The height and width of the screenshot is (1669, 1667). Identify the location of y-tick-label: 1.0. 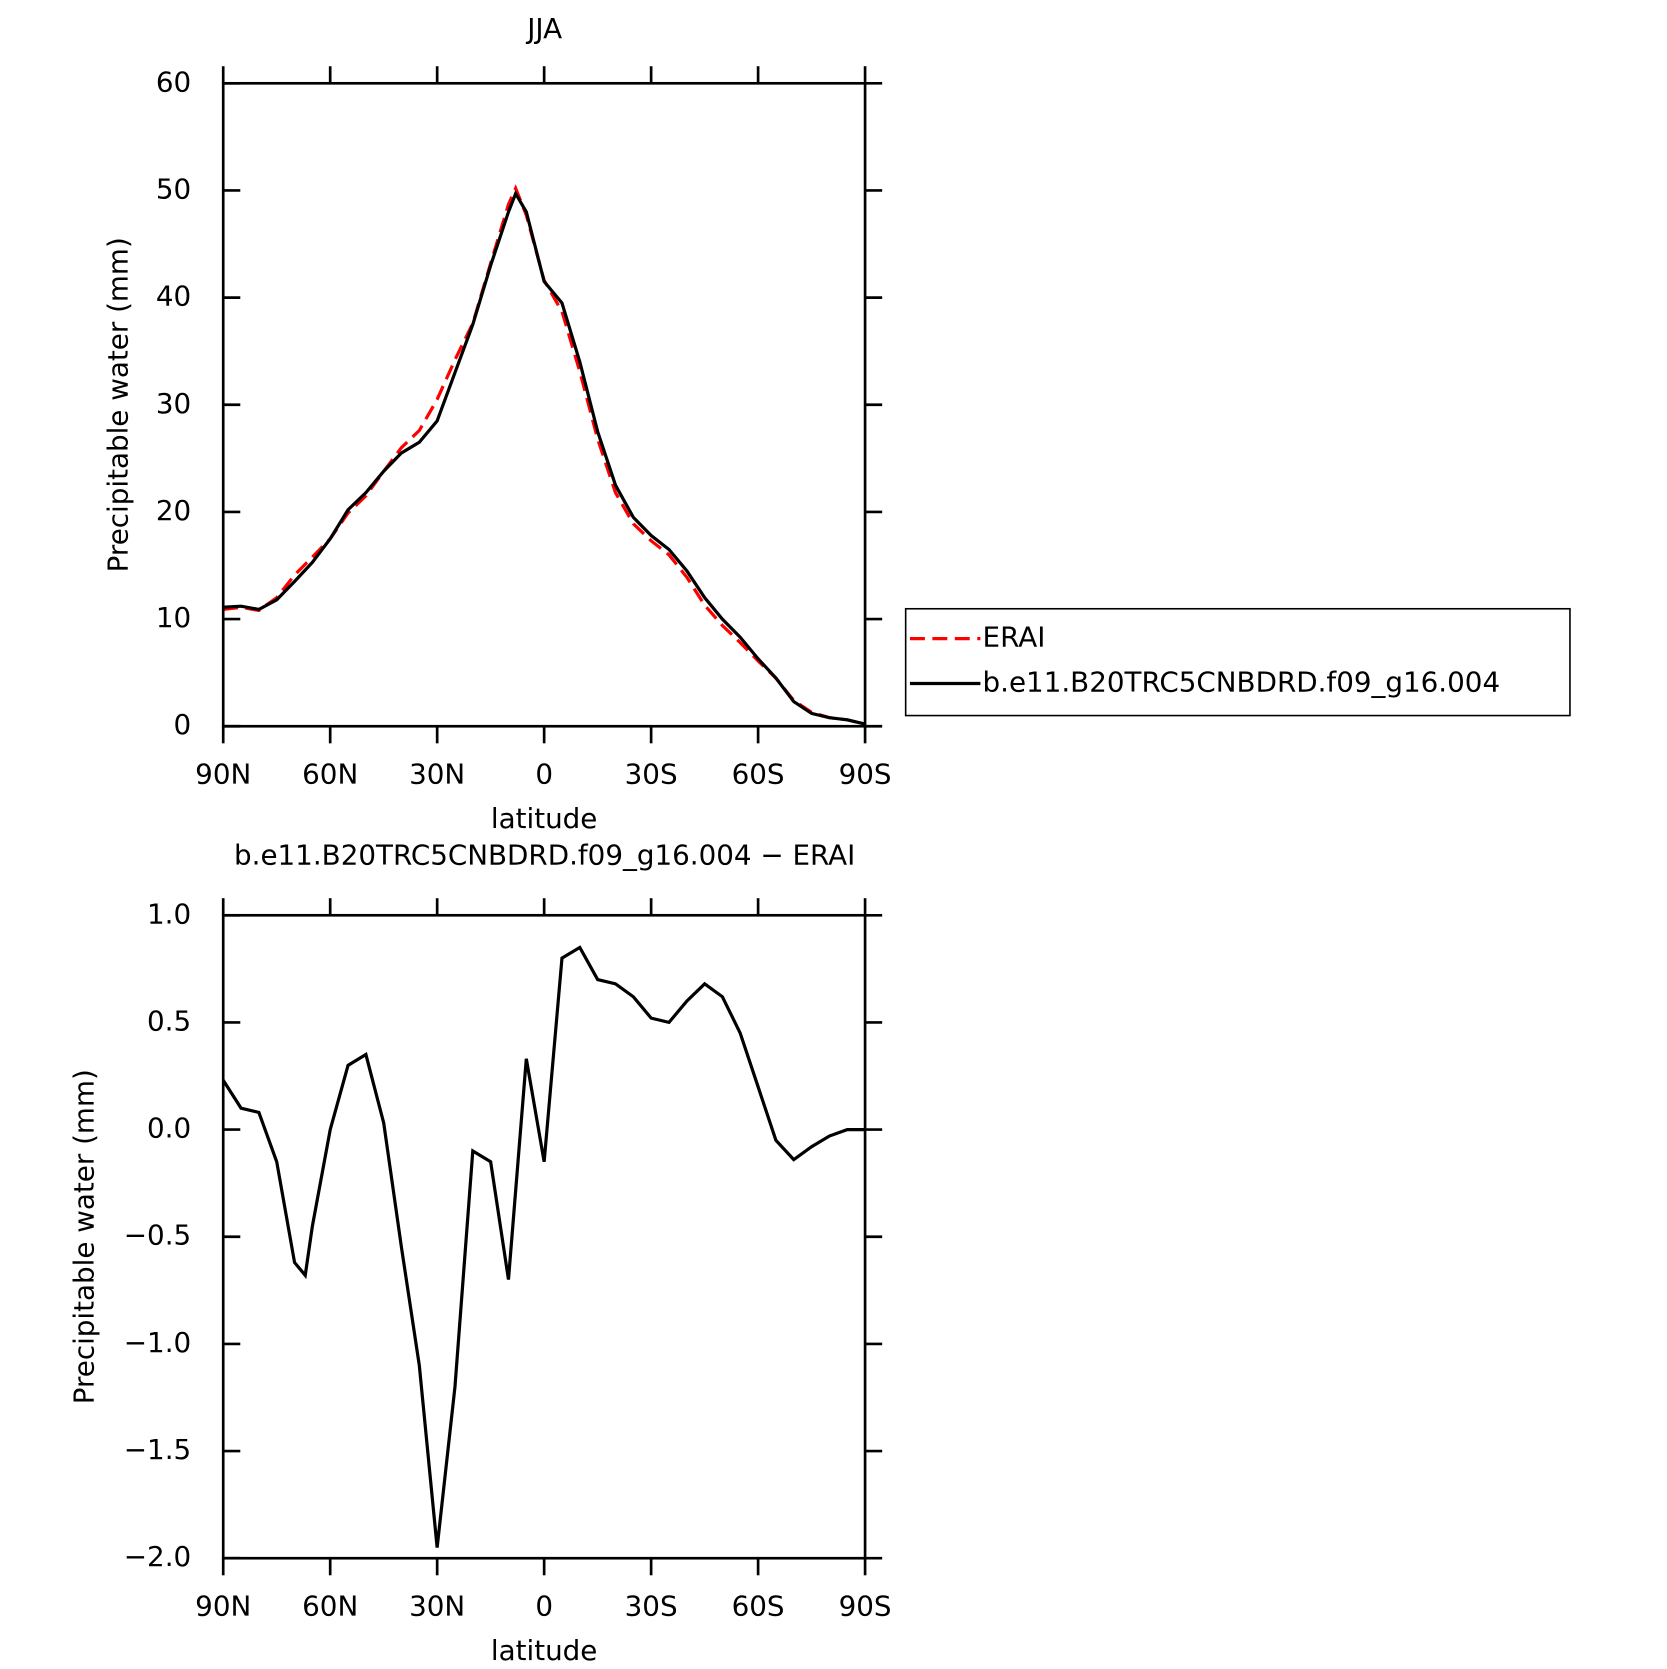
(169, 913).